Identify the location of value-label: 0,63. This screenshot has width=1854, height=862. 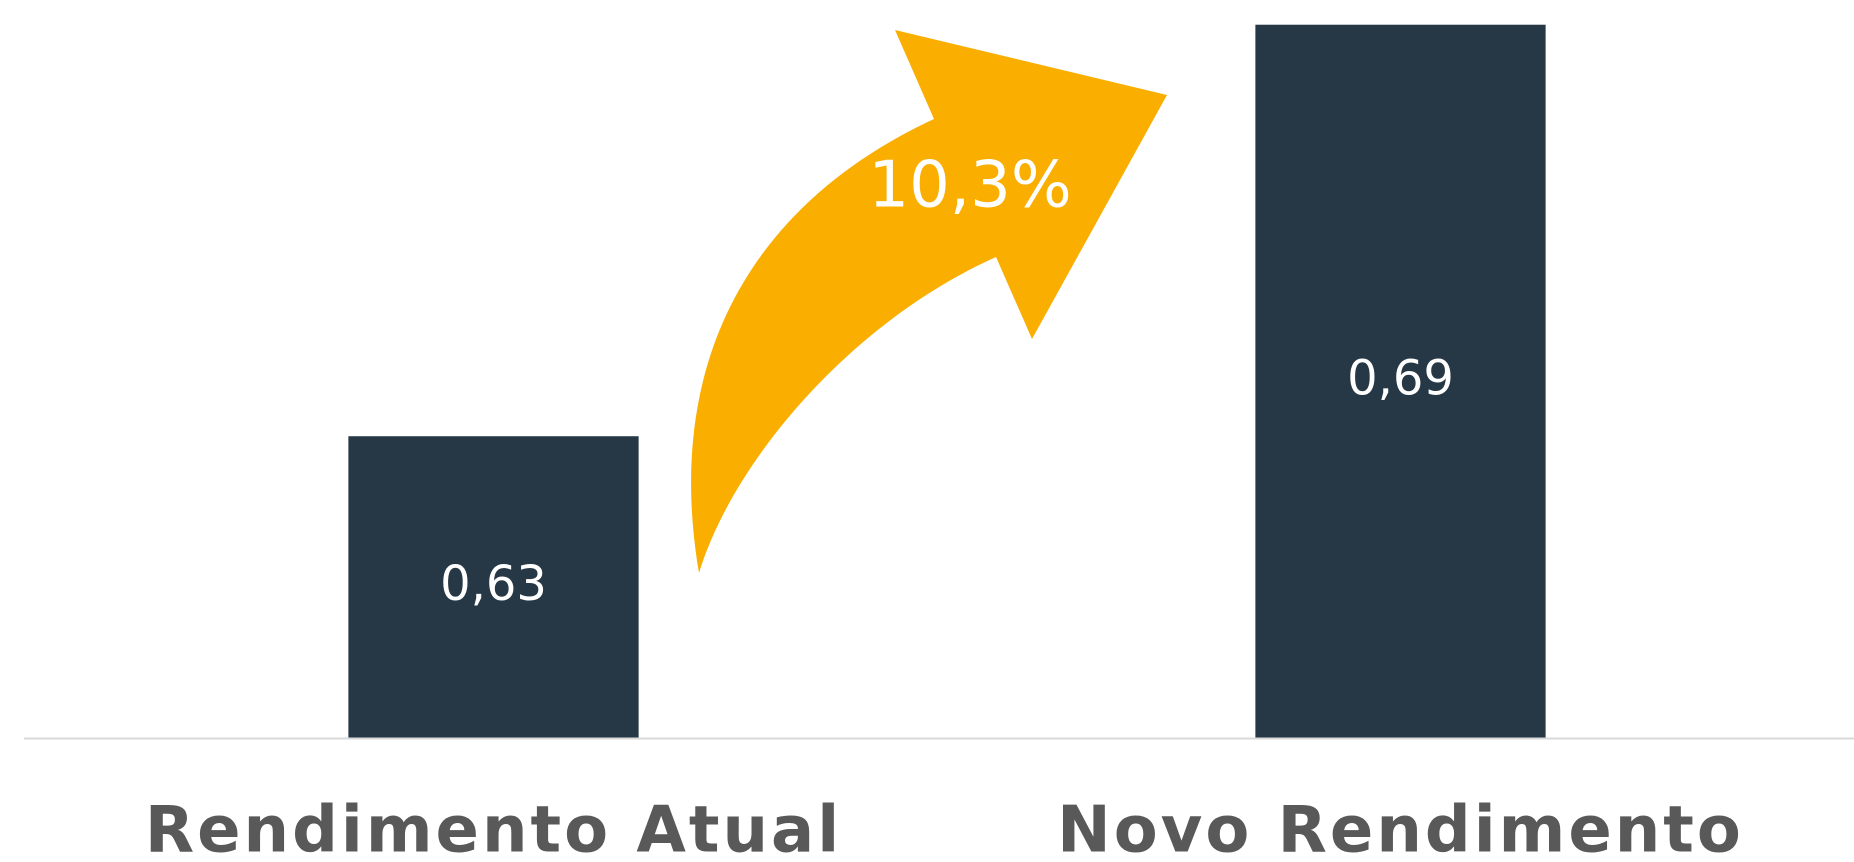
(493, 584).